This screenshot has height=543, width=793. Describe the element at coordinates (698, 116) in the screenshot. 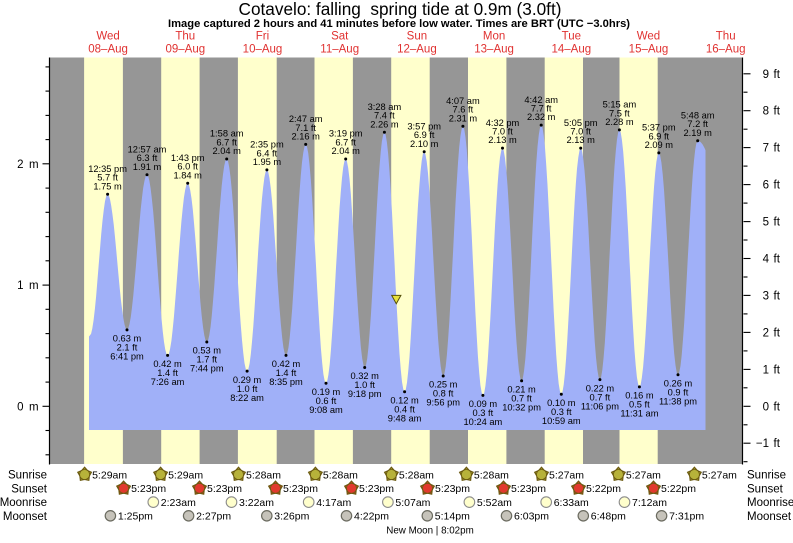

I see `svg-text: 5:48 am` at that location.